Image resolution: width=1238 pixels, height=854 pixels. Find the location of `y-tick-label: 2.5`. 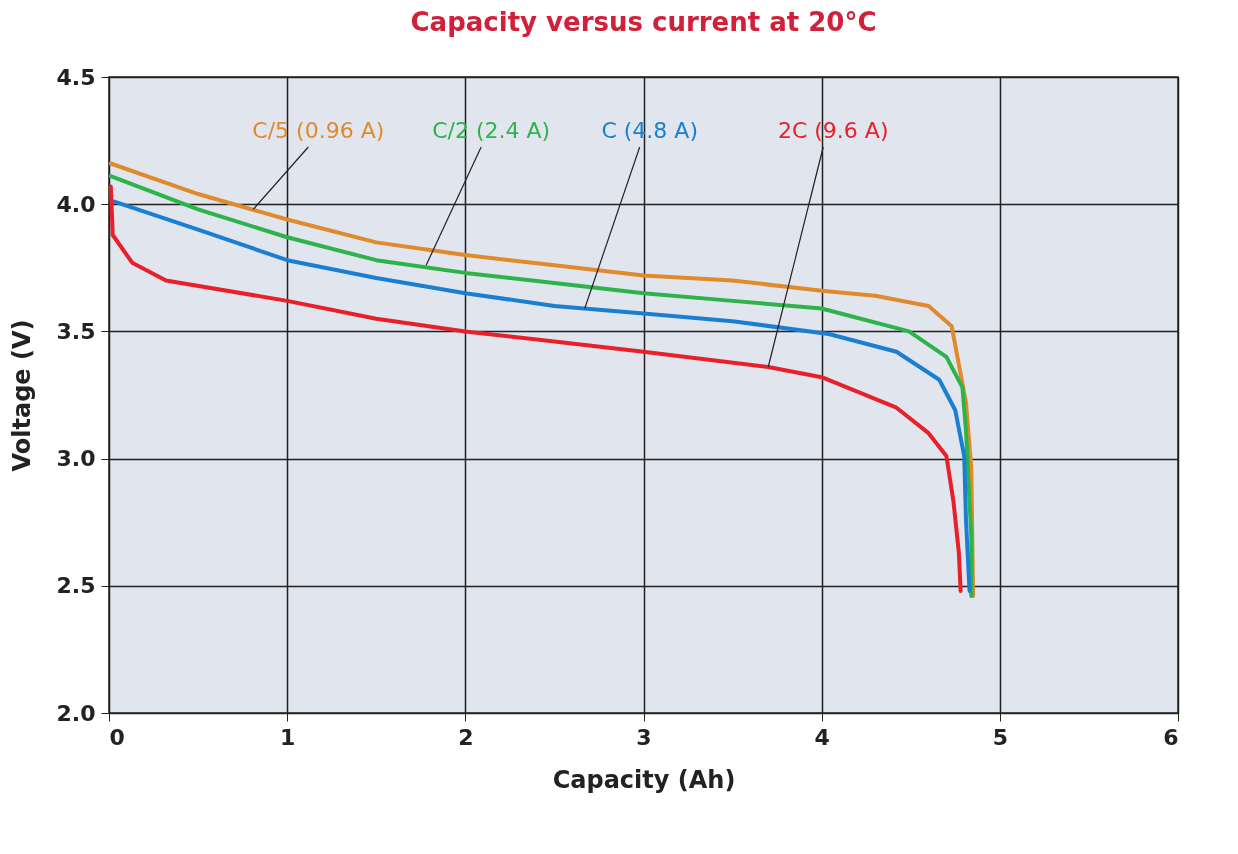

y-tick-label: 2.5 is located at coordinates (76, 586).